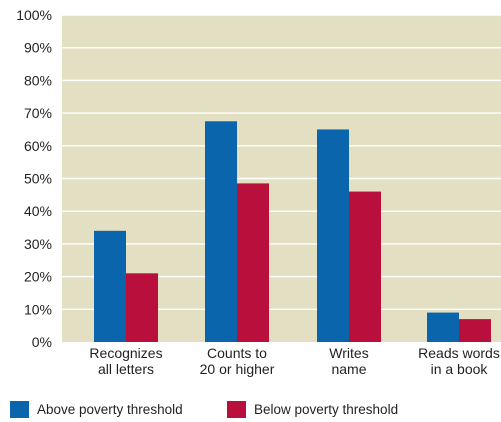 This screenshot has width=501, height=422. I want to click on y-tick-label: 0%, so click(42, 342).